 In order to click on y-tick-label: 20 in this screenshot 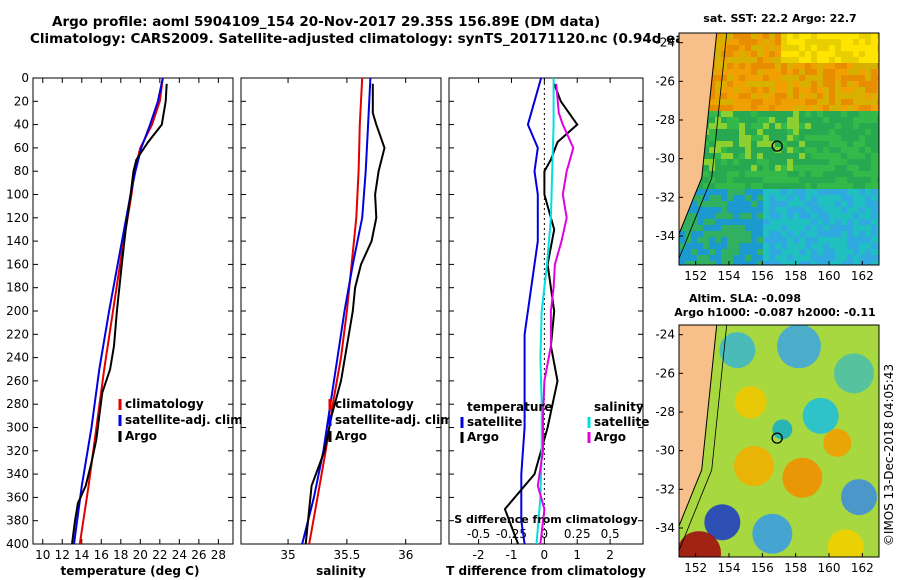, I will do `click(21, 101)`.